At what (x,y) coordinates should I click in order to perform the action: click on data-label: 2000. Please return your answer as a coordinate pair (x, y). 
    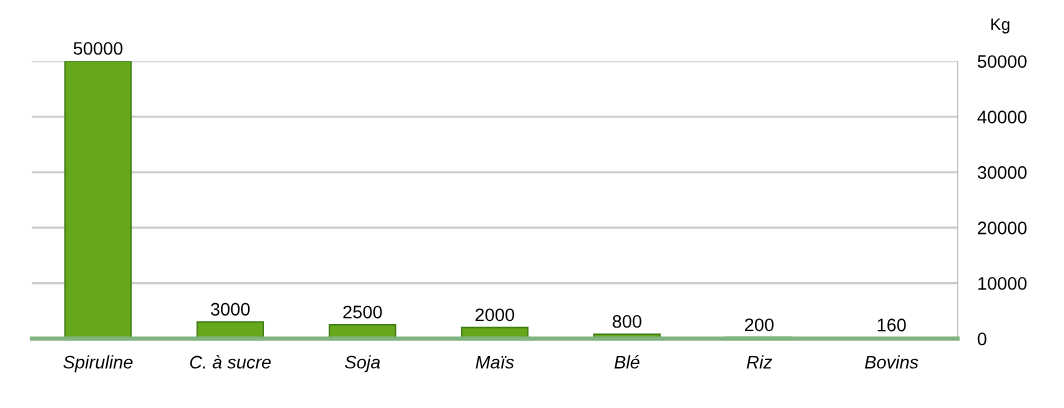
    Looking at the image, I should click on (495, 315).